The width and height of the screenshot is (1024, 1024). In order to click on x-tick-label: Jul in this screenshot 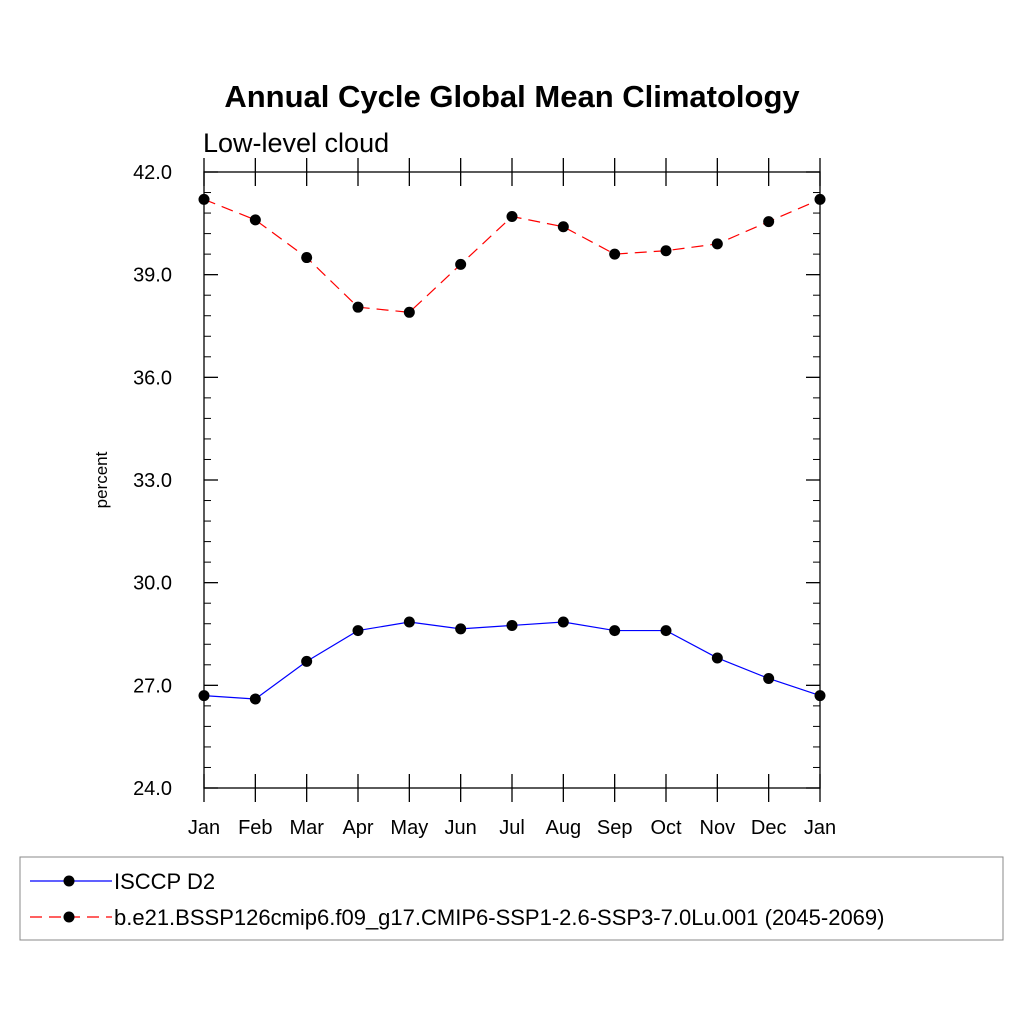, I will do `click(512, 828)`.